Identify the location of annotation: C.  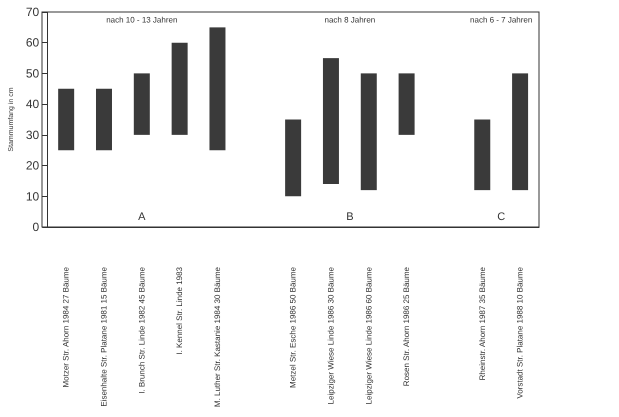
(501, 217).